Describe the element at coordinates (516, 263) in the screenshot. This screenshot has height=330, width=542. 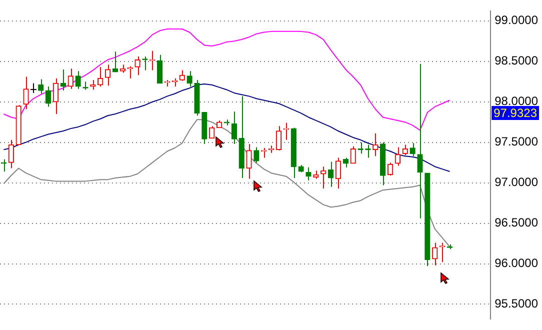
I see `y-tick-label: 96.0000` at that location.